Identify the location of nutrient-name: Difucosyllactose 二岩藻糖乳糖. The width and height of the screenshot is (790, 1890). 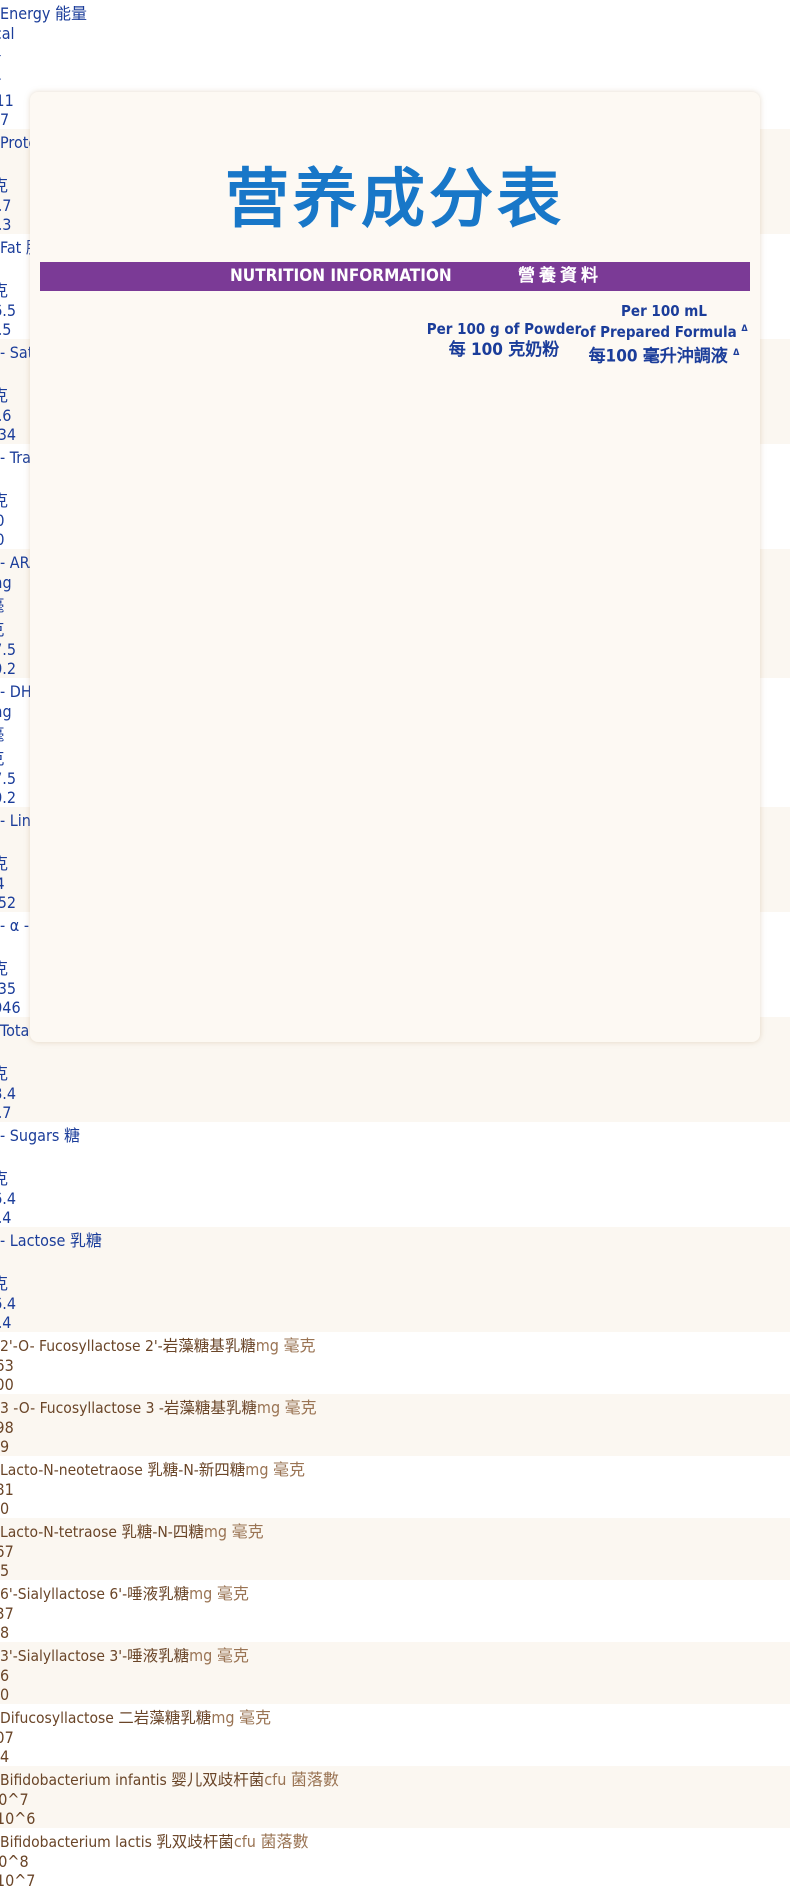
(106, 1718).